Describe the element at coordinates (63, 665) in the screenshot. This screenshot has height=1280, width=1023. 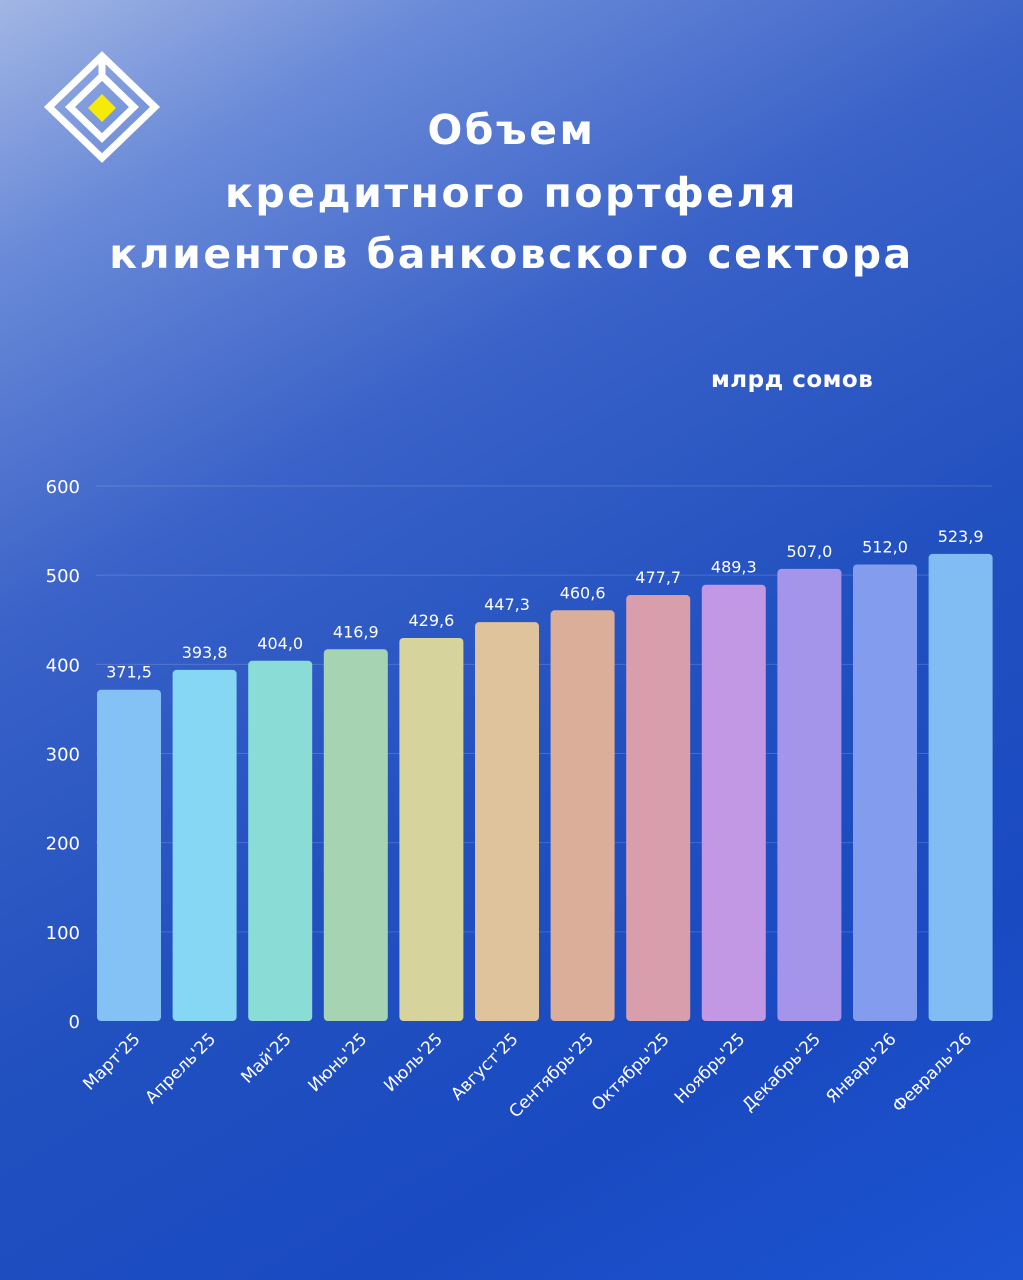
I see `y-tick-label: 400` at that location.